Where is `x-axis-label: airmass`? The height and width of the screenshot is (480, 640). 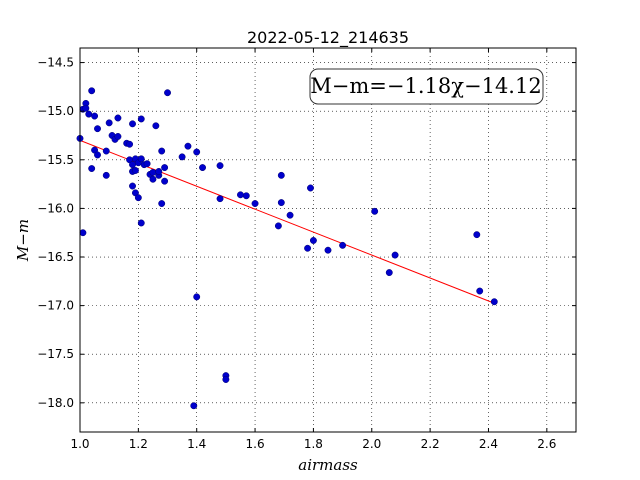 x-axis-label: airmass is located at coordinates (328, 465).